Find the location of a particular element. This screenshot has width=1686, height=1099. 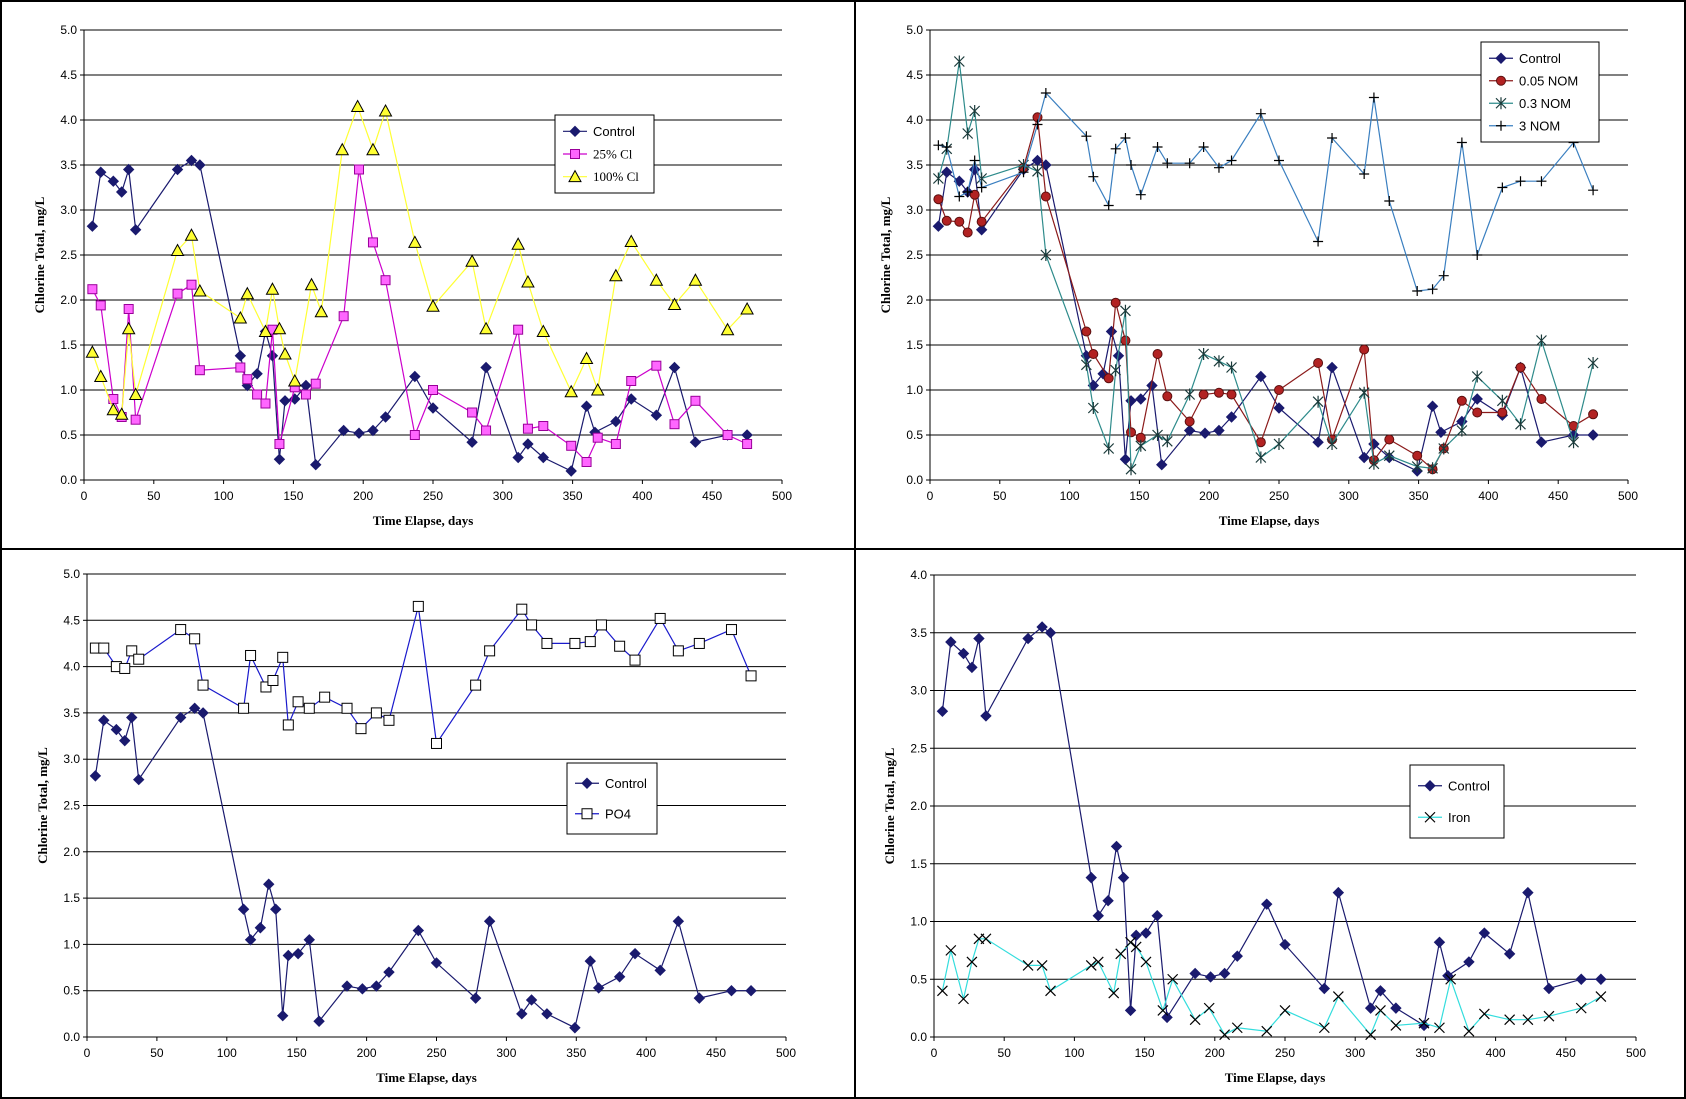

legend: Control 25% Cl 100% Cl is located at coordinates (604, 154).